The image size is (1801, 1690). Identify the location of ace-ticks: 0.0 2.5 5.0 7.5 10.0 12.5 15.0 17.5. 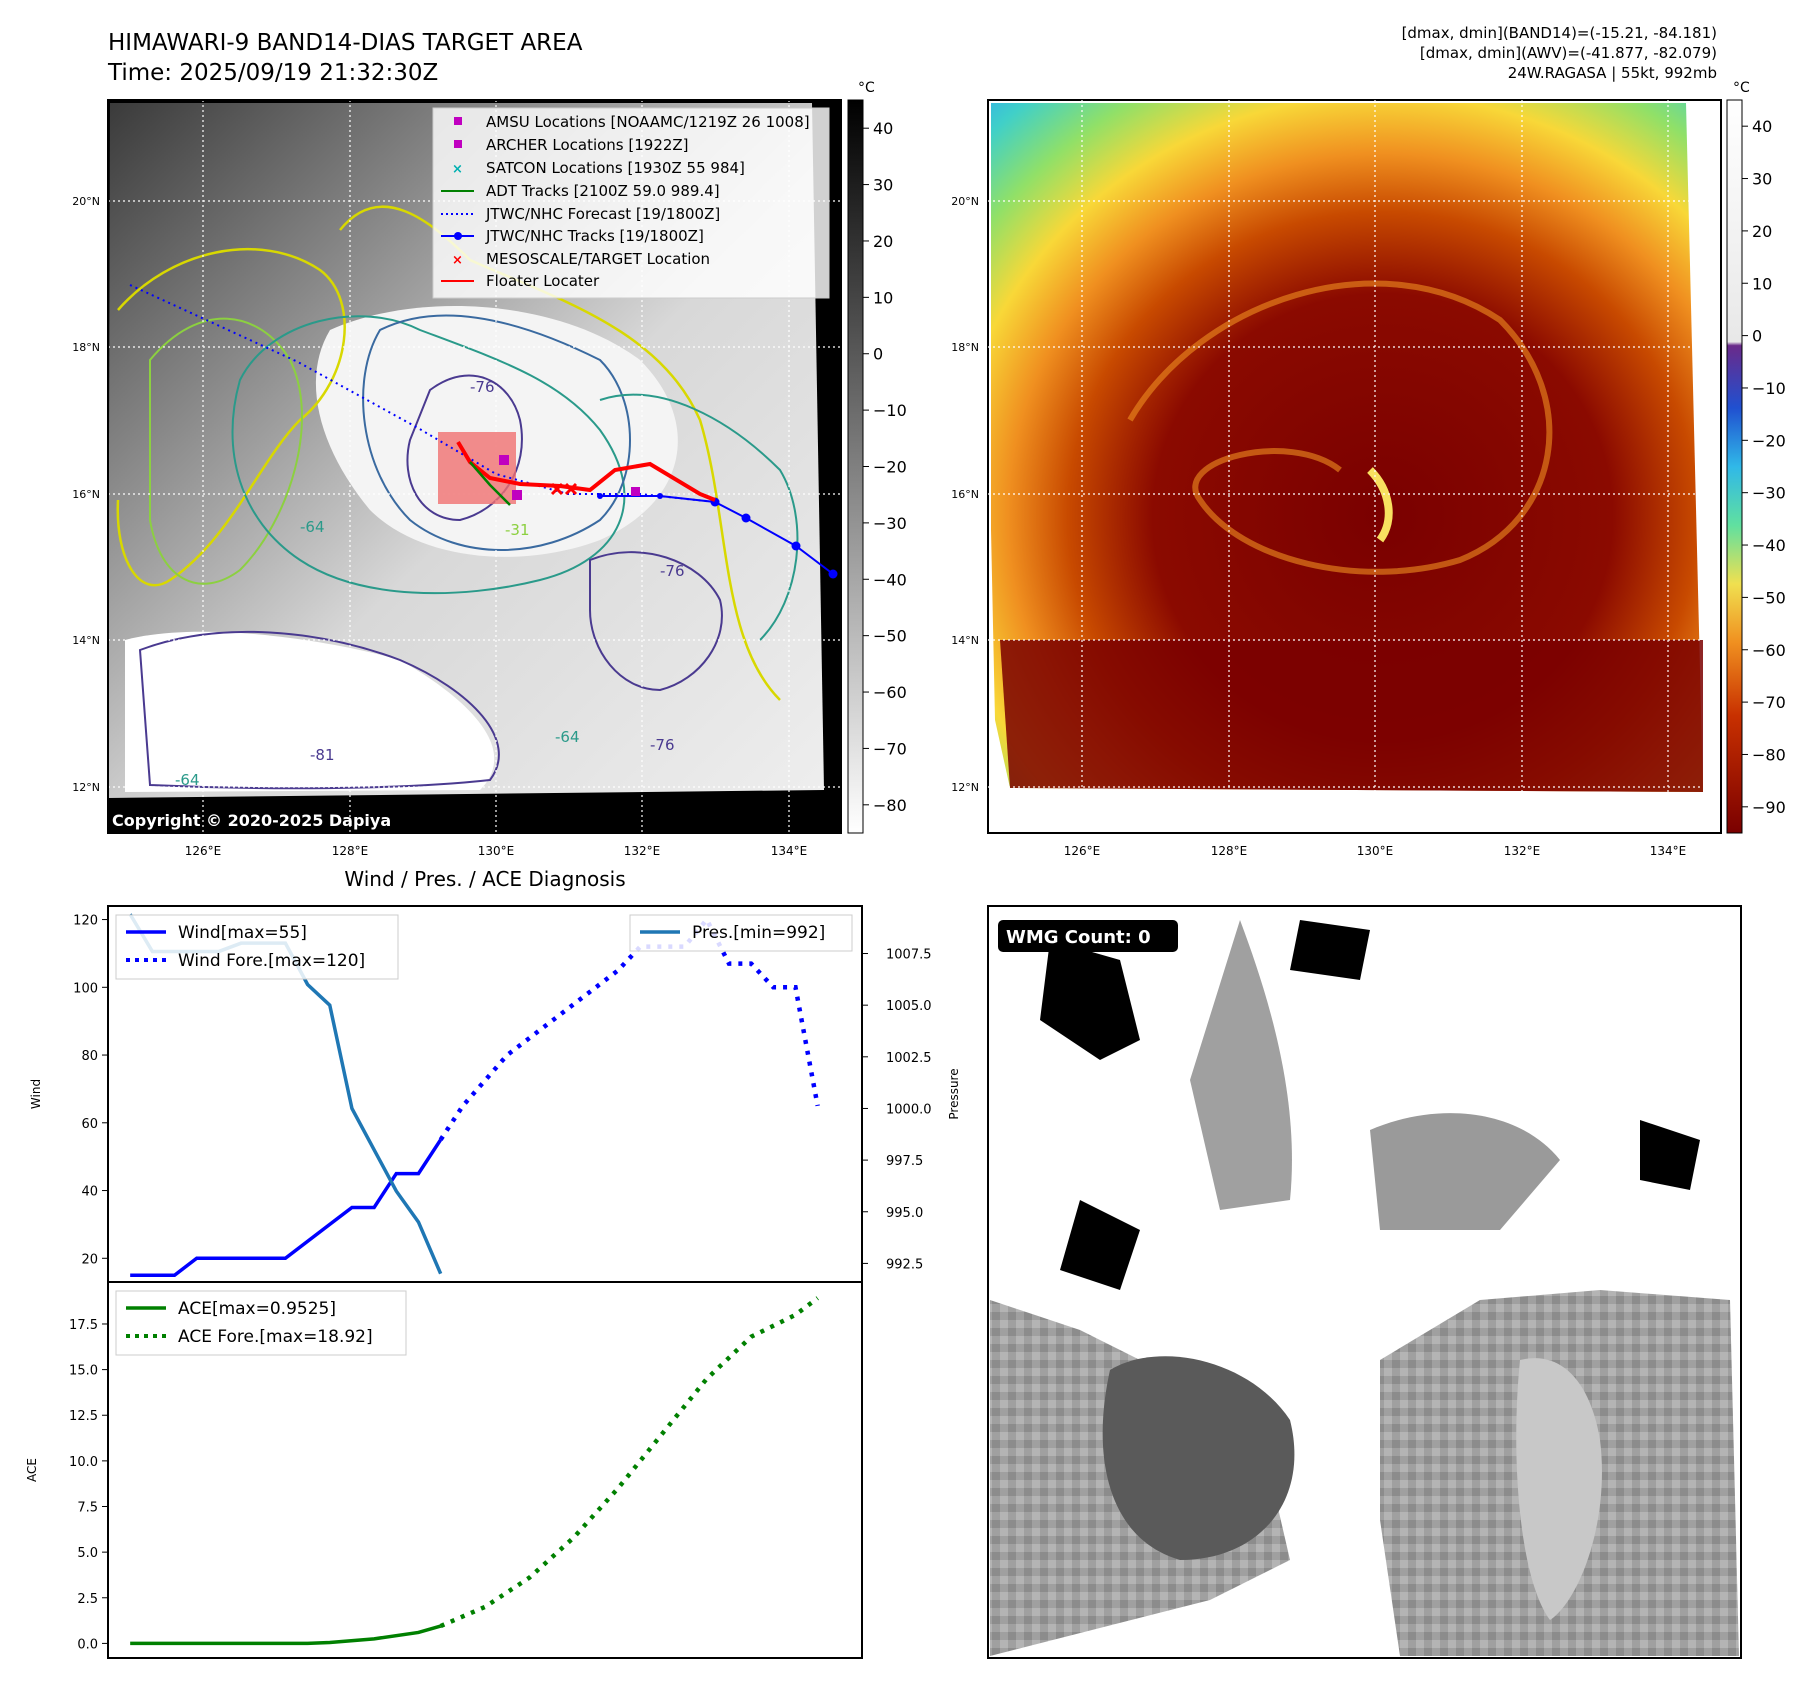
(88, 1485).